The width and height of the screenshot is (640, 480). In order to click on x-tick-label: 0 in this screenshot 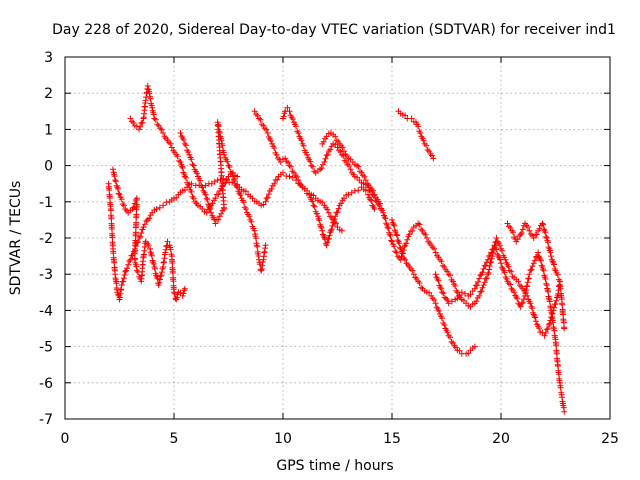, I will do `click(65, 439)`.